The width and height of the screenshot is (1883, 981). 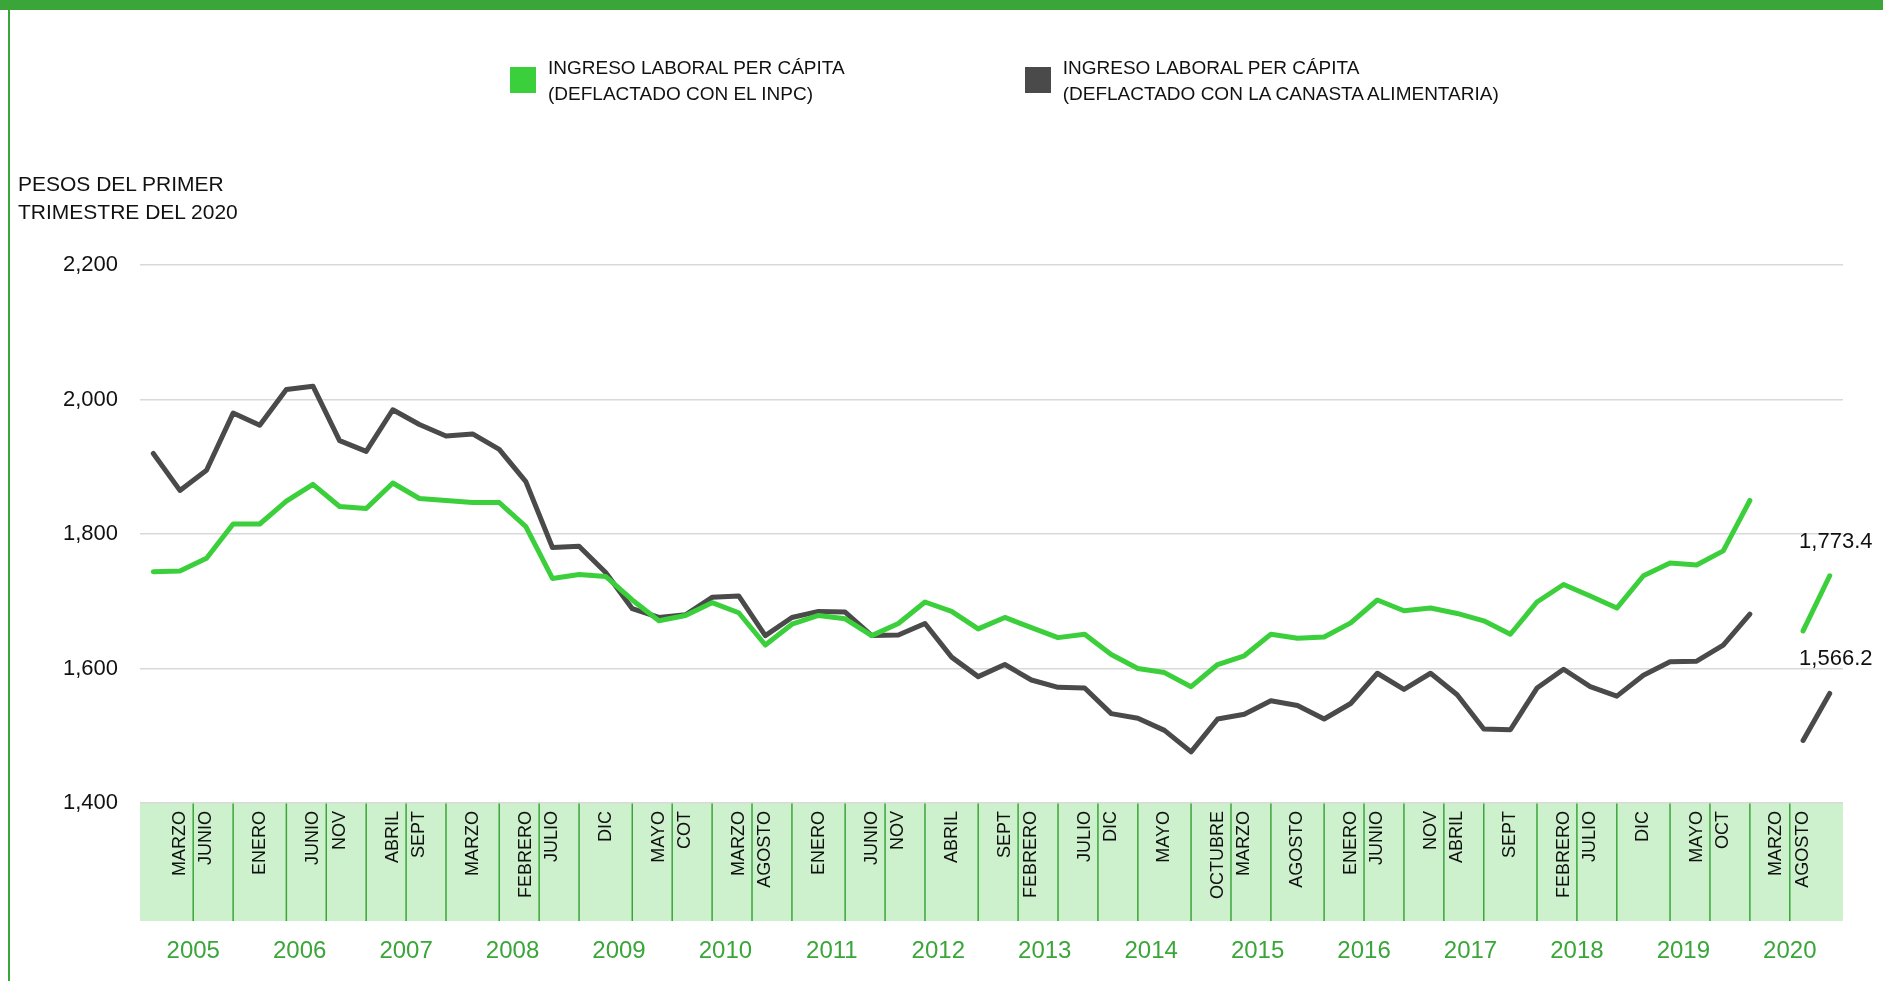 What do you see at coordinates (1151, 949) in the screenshot?
I see `text: 2014` at bounding box center [1151, 949].